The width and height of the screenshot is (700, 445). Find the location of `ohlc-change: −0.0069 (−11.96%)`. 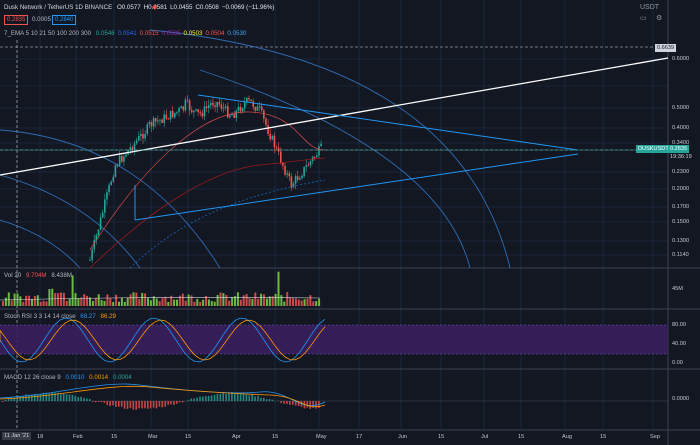

ohlc-change: −0.0069 (−11.96%) is located at coordinates (248, 7).